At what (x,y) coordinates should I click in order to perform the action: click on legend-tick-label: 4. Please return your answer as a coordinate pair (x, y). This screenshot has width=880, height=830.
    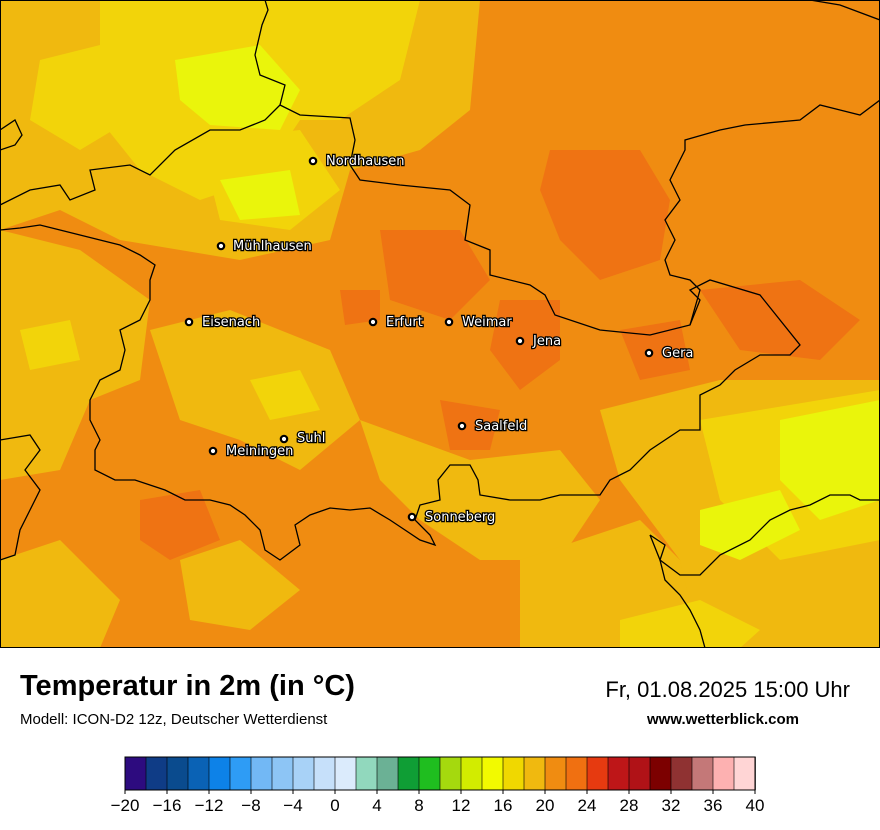
    Looking at the image, I should click on (376, 805).